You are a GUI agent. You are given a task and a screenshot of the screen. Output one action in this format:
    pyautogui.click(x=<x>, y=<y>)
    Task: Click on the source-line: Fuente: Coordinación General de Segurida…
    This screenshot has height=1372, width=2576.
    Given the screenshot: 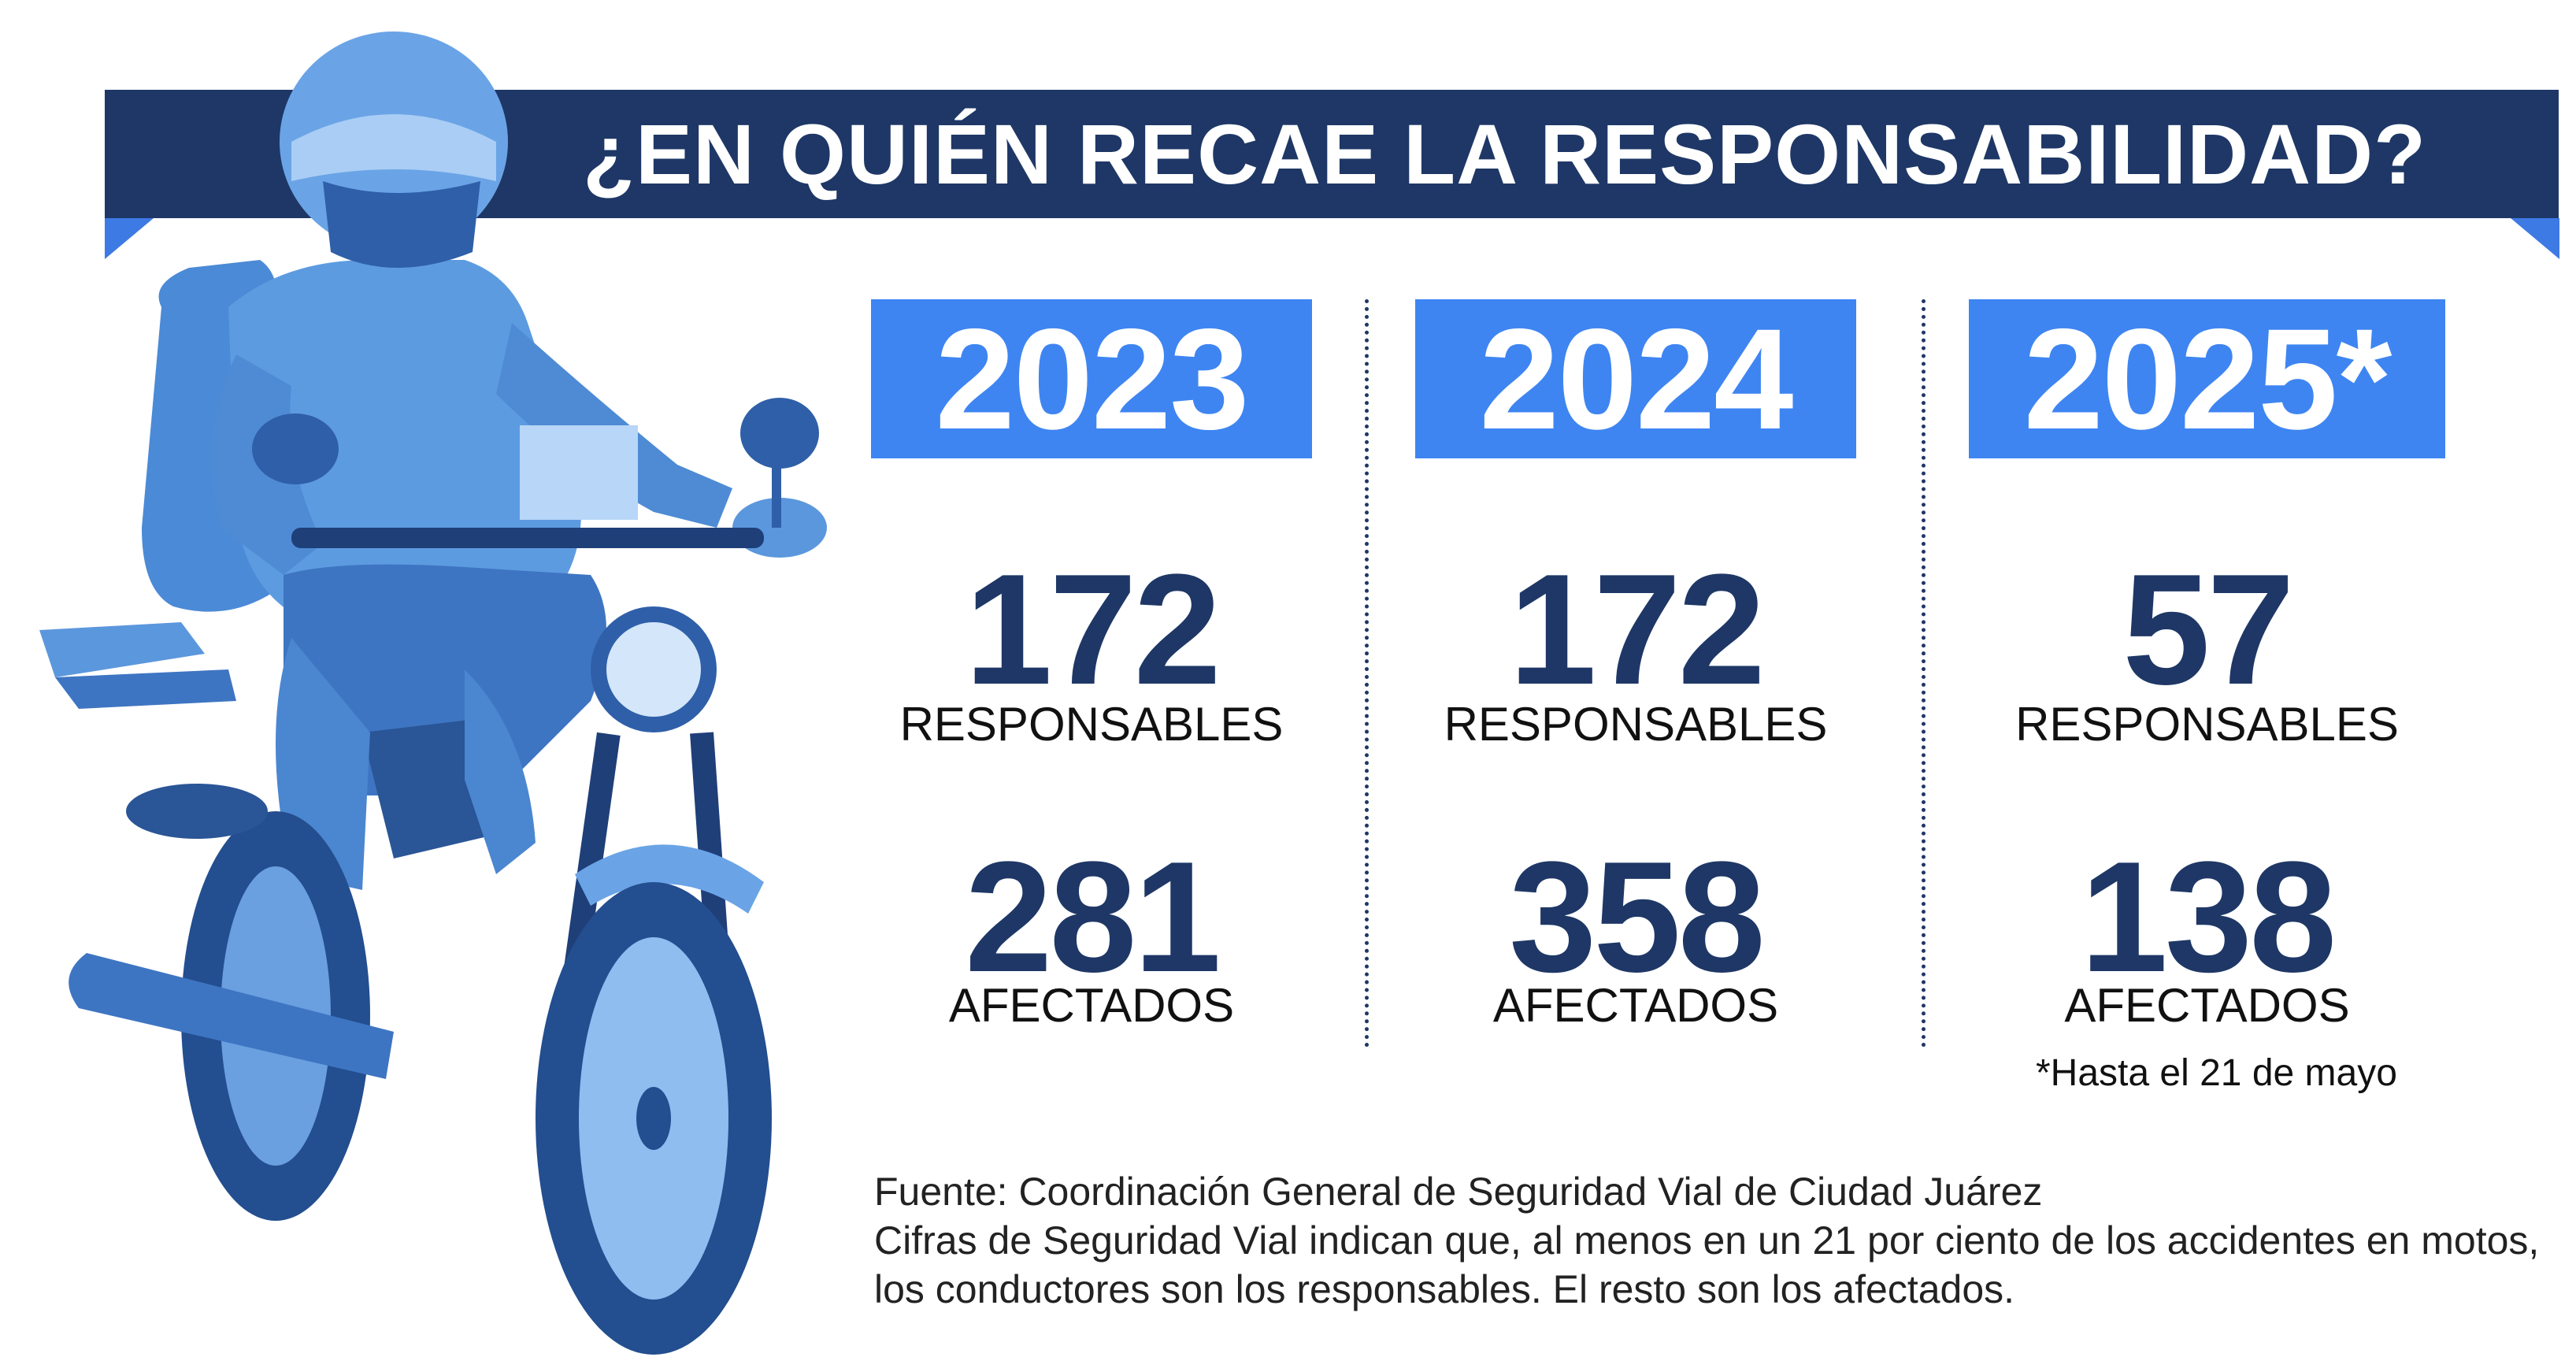 What is the action you would take?
    pyautogui.click(x=1458, y=1192)
    